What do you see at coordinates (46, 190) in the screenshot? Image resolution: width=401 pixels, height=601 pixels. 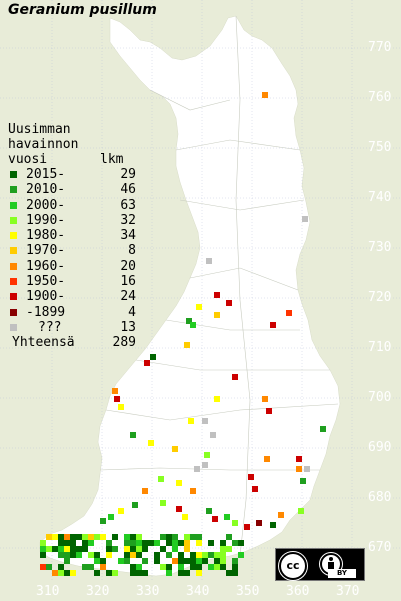 I see `legend-row-label: 2010-` at bounding box center [46, 190].